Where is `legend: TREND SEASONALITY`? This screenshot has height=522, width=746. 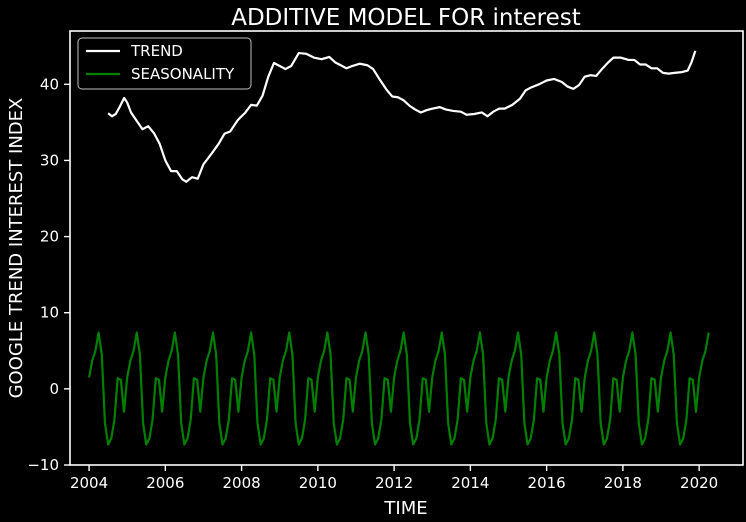 legend: TREND SEASONALITY is located at coordinates (164, 63).